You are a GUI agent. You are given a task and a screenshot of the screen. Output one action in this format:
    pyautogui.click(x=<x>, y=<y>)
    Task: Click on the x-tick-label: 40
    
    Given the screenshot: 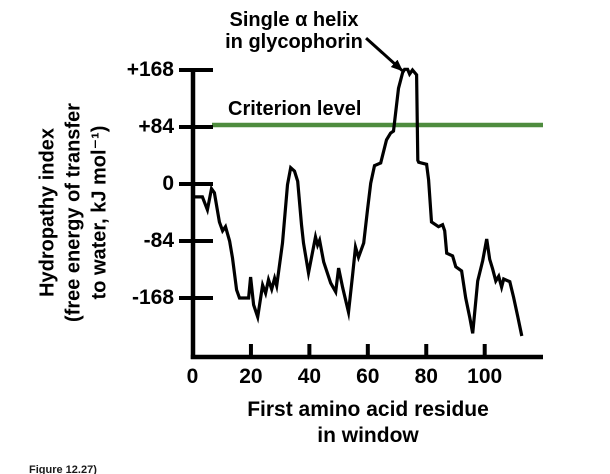 What is the action you would take?
    pyautogui.click(x=309, y=376)
    